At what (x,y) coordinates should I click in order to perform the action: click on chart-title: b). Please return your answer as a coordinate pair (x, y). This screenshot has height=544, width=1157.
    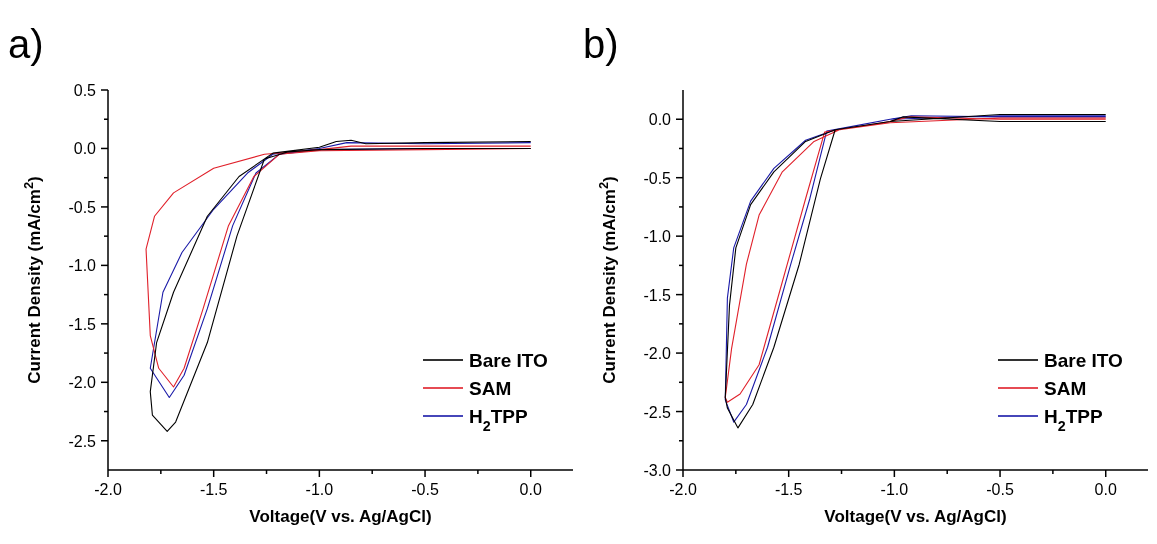
    Looking at the image, I should click on (601, 44).